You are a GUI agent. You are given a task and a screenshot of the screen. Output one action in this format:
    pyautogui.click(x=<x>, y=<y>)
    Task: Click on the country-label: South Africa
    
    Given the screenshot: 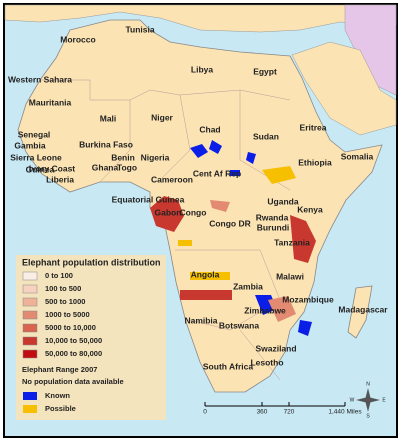 What is the action you would take?
    pyautogui.click(x=228, y=366)
    